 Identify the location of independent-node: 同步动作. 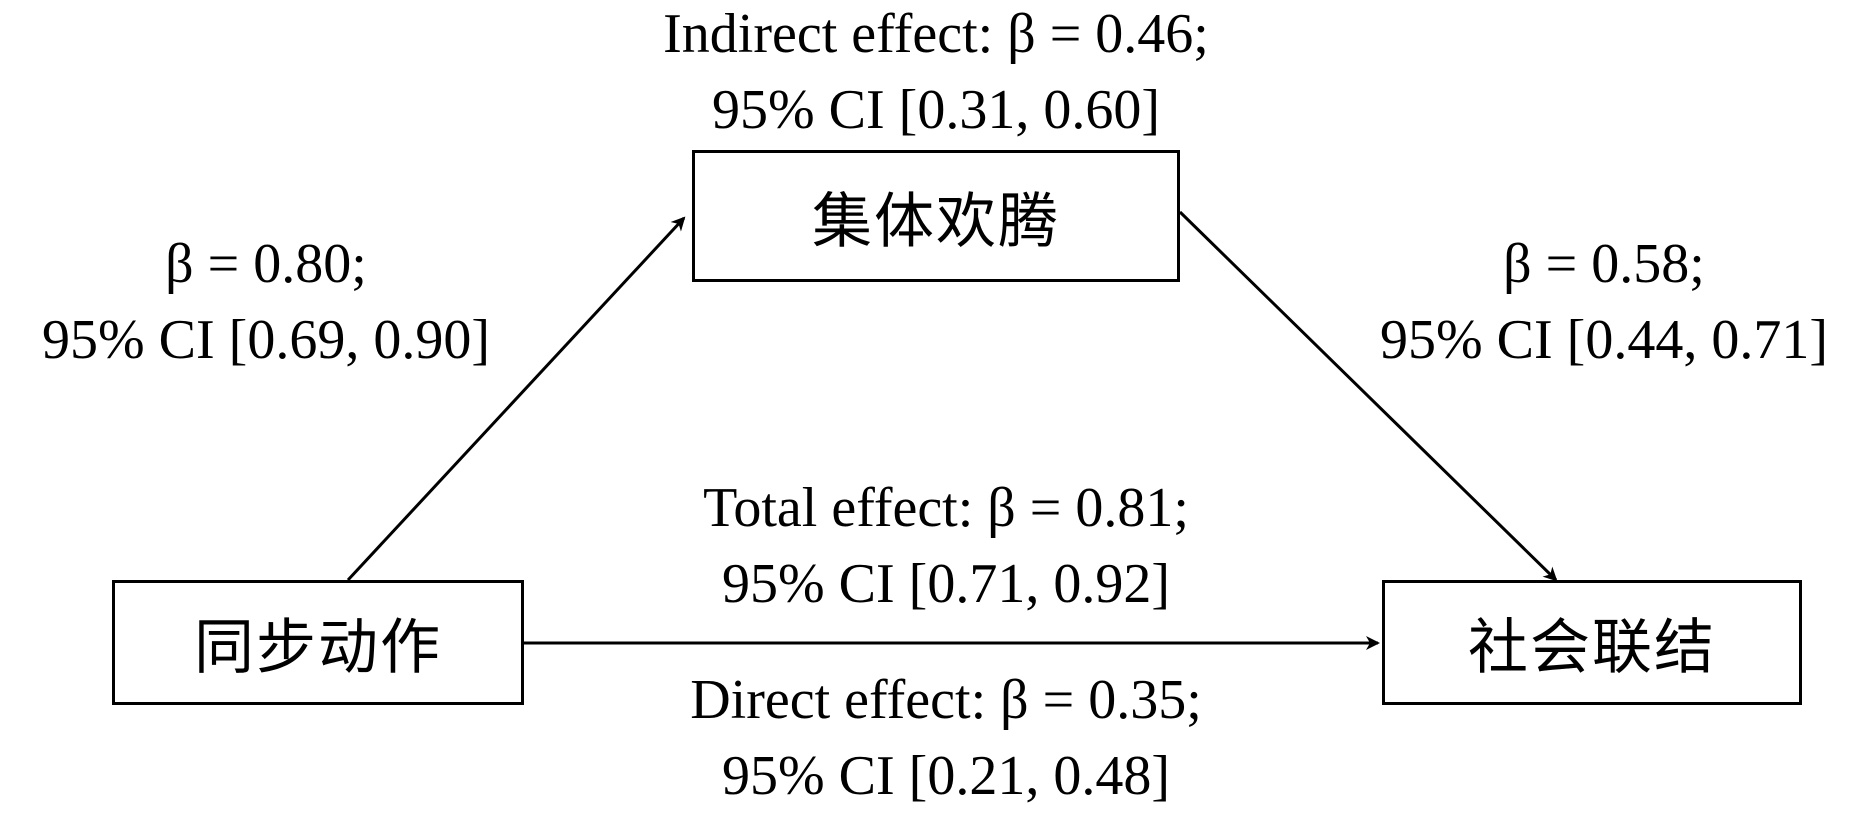
(318, 642).